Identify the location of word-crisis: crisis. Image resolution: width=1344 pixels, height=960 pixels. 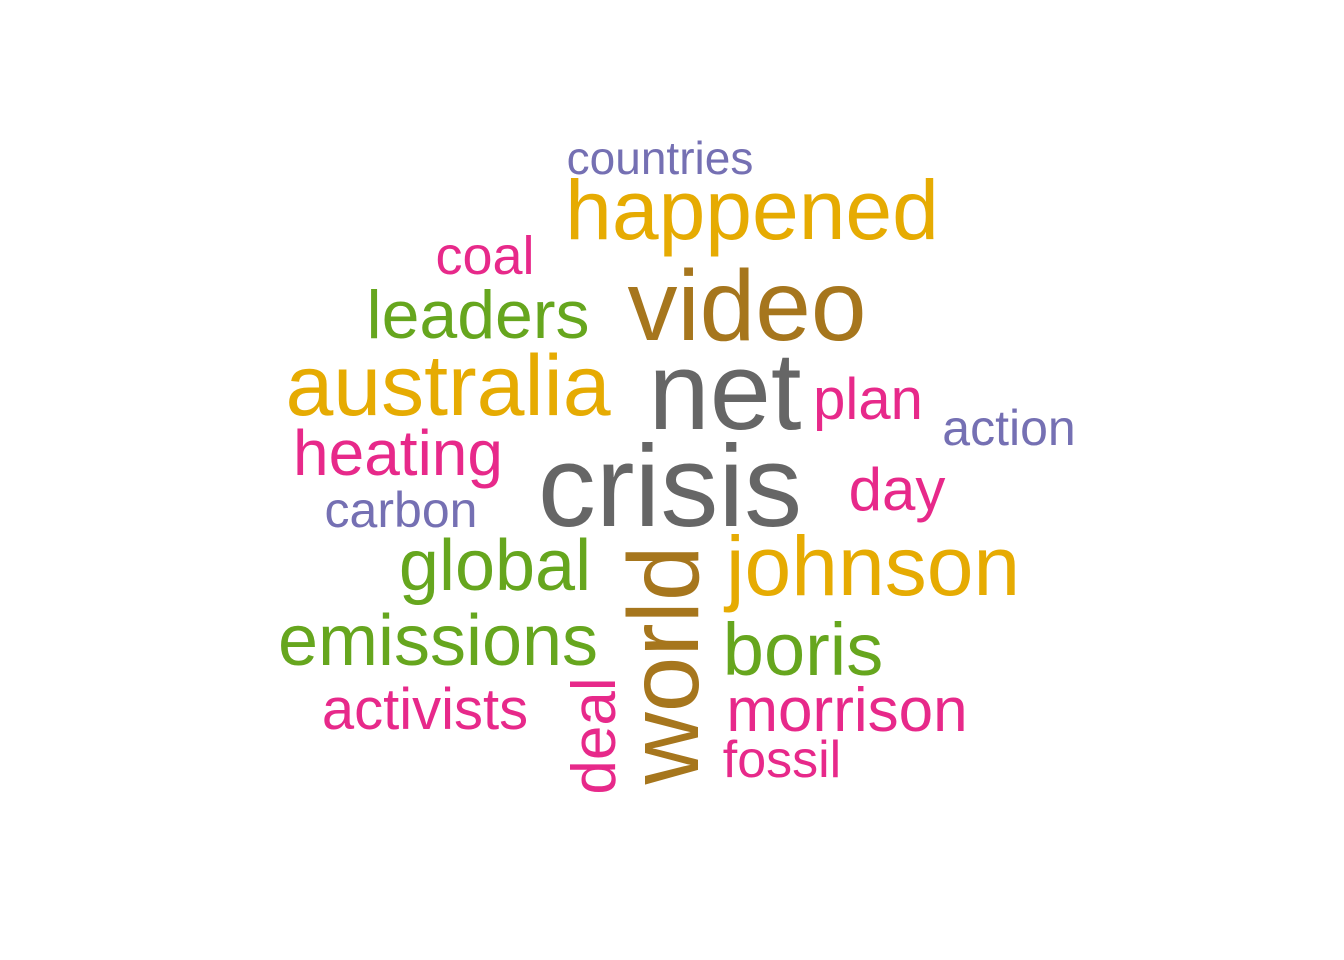
(670, 486).